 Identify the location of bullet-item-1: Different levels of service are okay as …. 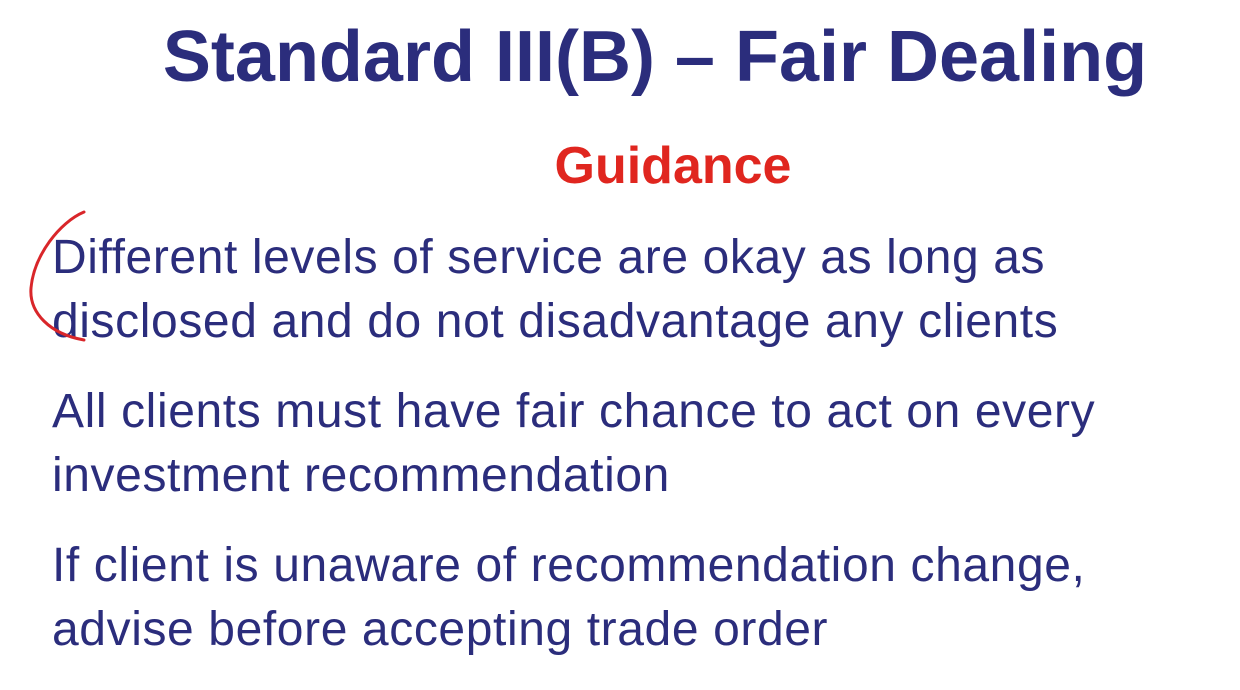
(555, 289).